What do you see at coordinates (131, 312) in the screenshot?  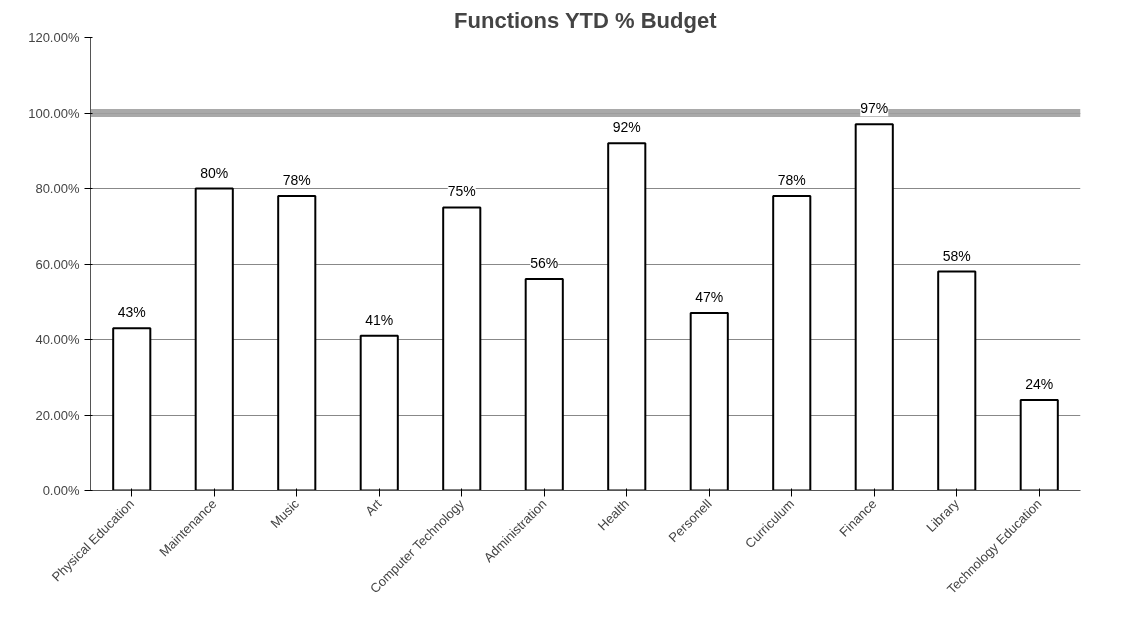 I see `data-label: 43%` at bounding box center [131, 312].